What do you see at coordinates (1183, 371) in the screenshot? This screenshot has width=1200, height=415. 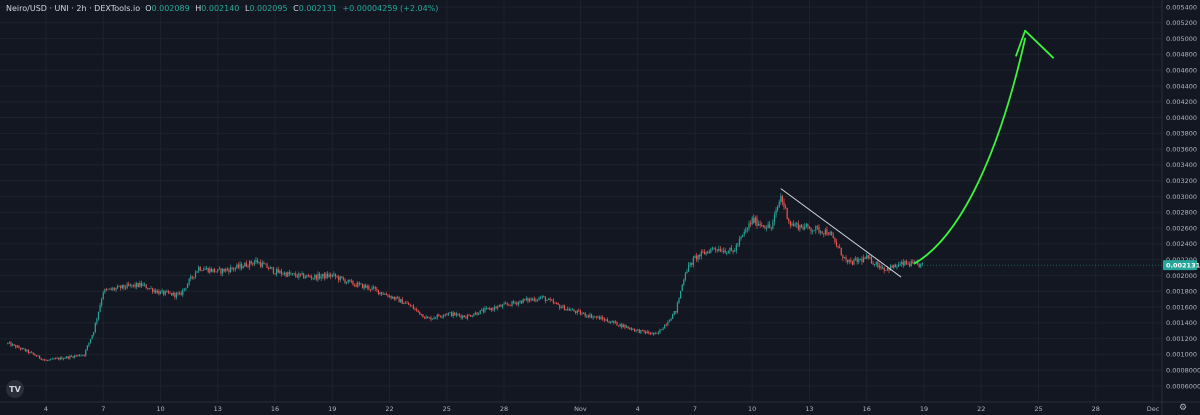 I see `y-tick-label: 0.0008000` at bounding box center [1183, 371].